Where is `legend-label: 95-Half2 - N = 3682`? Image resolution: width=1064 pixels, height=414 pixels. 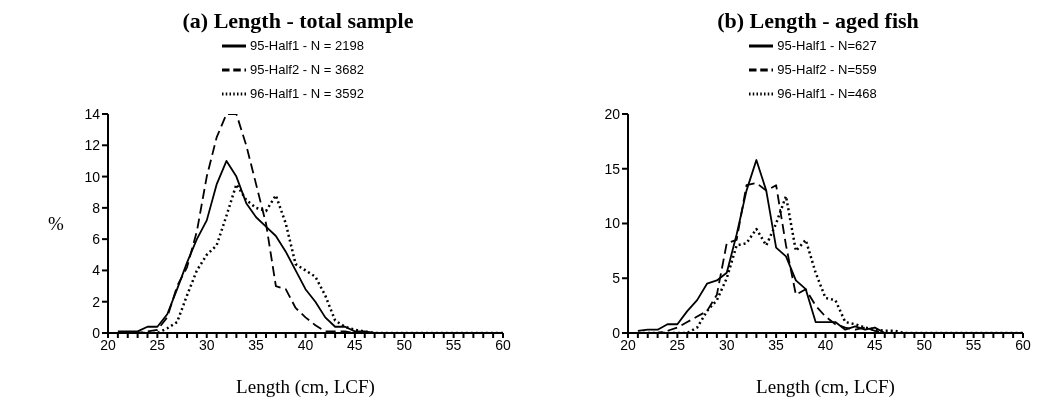 legend-label: 95-Half2 - N = 3682 is located at coordinates (307, 69).